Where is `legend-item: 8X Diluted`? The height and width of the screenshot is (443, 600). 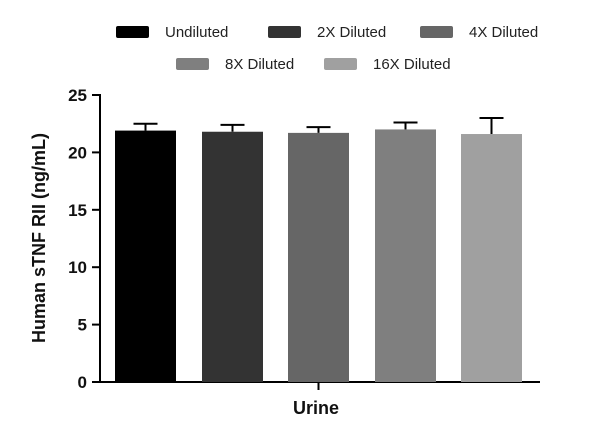
legend-item: 8X Diluted is located at coordinates (235, 64).